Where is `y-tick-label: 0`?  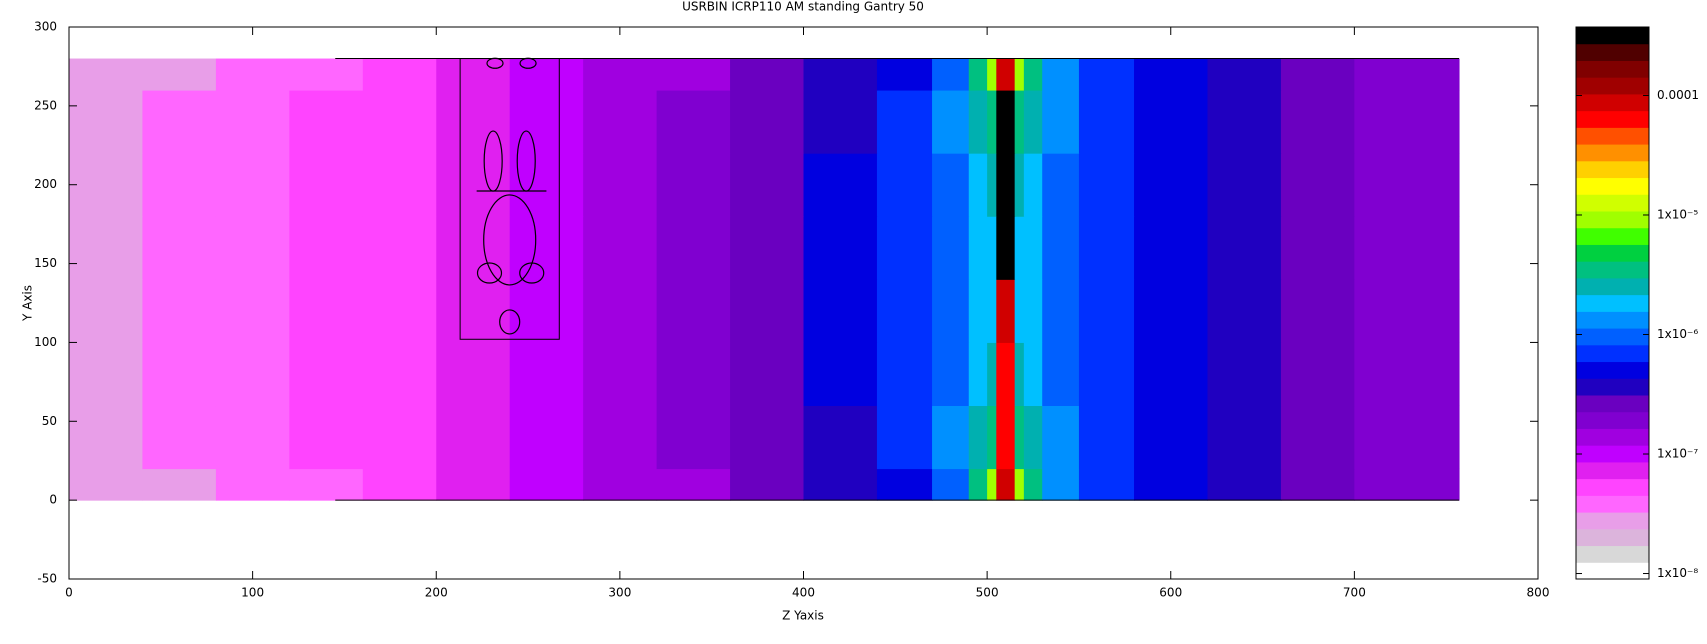
y-tick-label: 0 is located at coordinates (53, 500).